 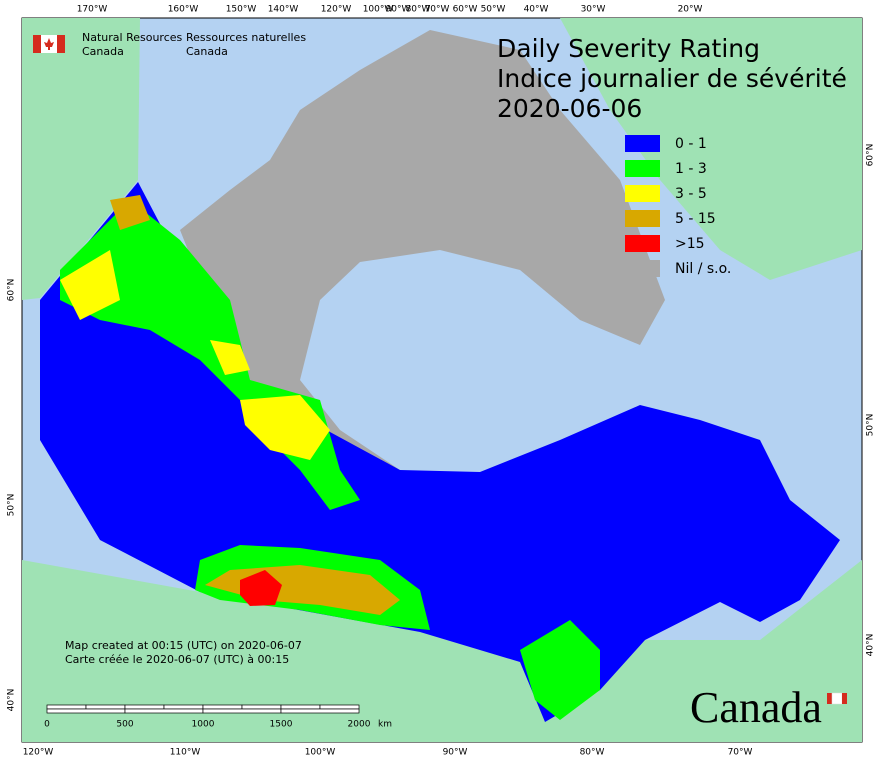 What do you see at coordinates (690, 10) in the screenshot?
I see `longitude-label: 20°W` at bounding box center [690, 10].